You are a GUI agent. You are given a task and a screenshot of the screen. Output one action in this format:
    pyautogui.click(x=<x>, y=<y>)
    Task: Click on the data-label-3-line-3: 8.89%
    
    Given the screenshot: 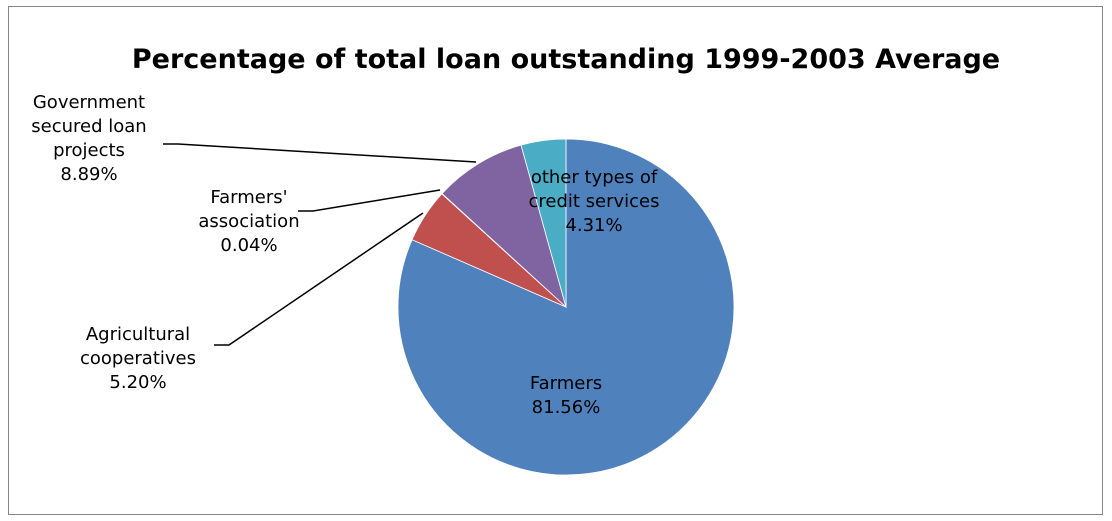 What is the action you would take?
    pyautogui.click(x=88, y=174)
    